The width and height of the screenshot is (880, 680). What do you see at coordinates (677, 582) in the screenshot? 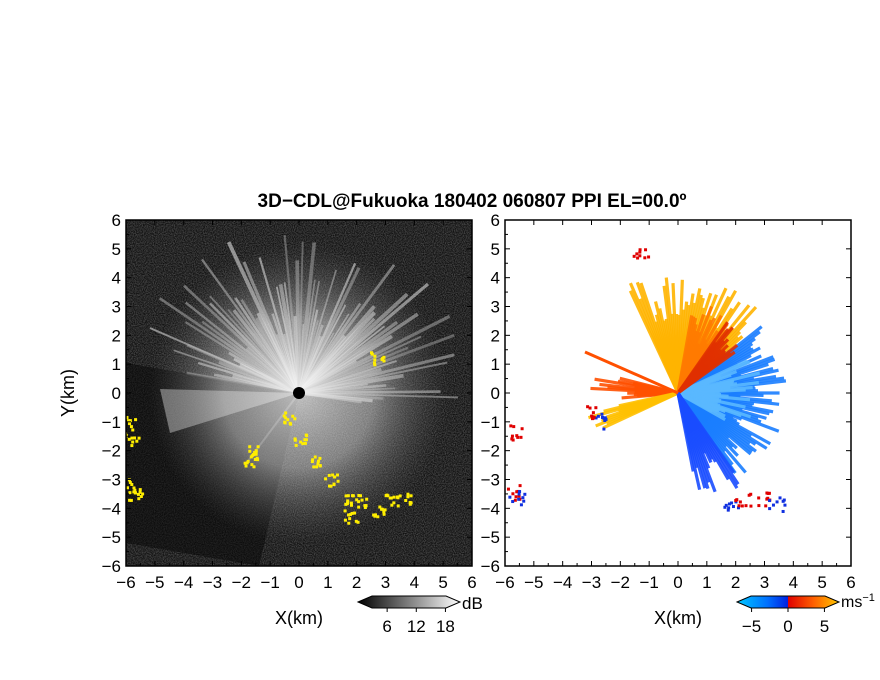
I see `velocity-x-tick-label: 0` at bounding box center [677, 582].